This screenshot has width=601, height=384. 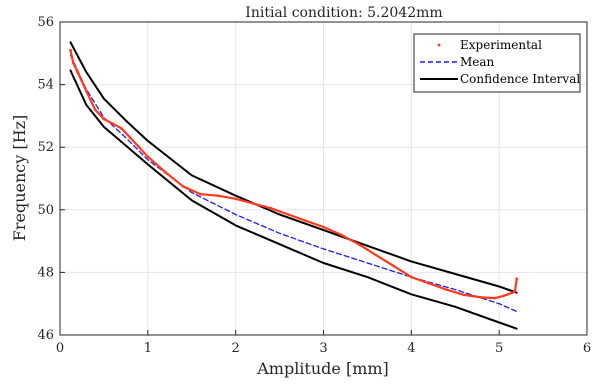 I want to click on x-tick-label: 5, so click(x=499, y=348).